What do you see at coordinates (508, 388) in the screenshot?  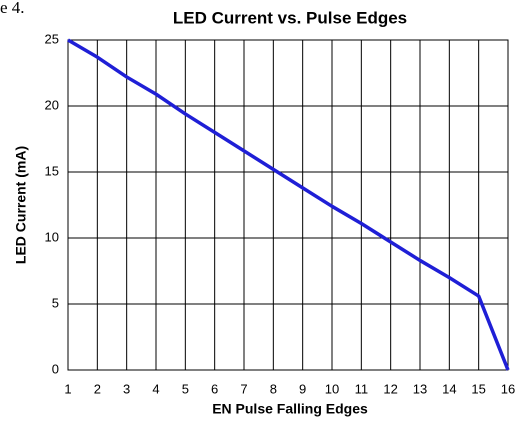 I see `x-tick-label: 16` at bounding box center [508, 388].